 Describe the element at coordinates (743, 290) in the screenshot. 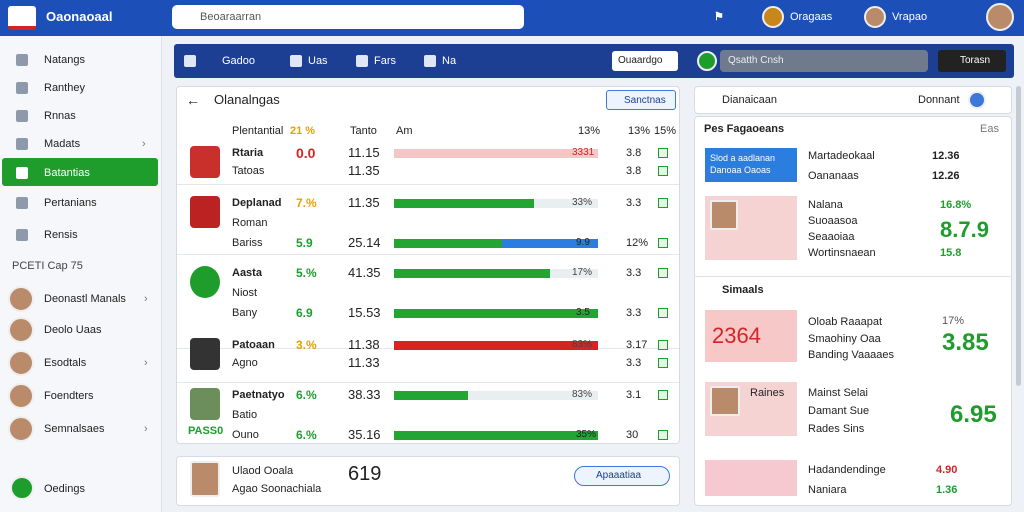

I see `label: Simaals` at that location.